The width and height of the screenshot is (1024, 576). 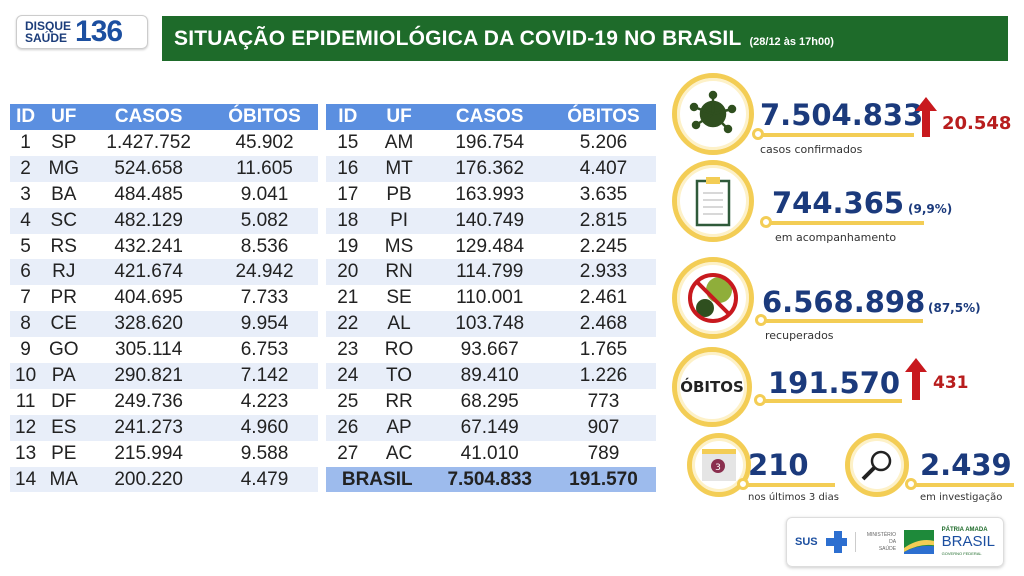 What do you see at coordinates (399, 142) in the screenshot?
I see `table-cell: AM` at bounding box center [399, 142].